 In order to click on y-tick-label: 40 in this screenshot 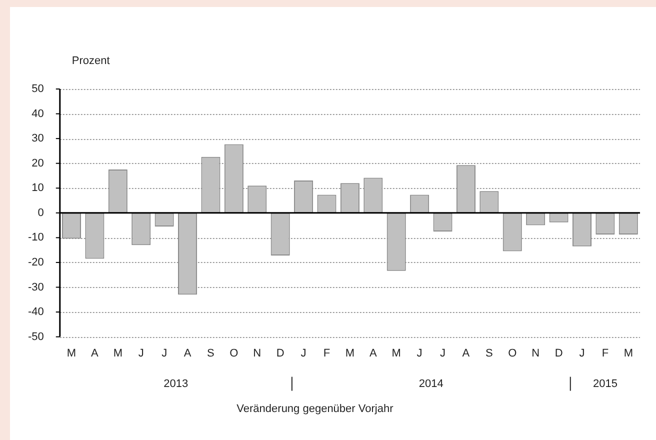, I will do `click(38, 114)`.